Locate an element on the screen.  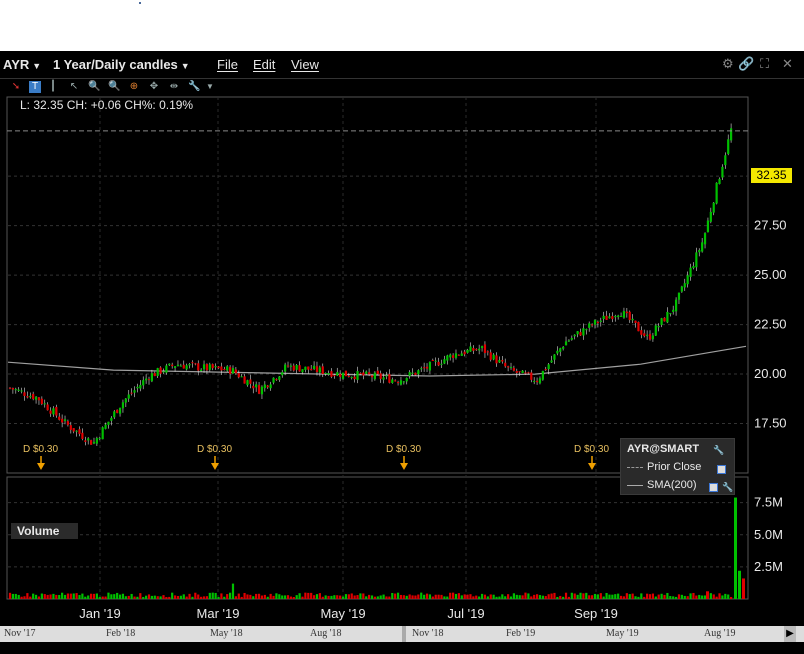
text-tool-icon: T is located at coordinates (35, 87).